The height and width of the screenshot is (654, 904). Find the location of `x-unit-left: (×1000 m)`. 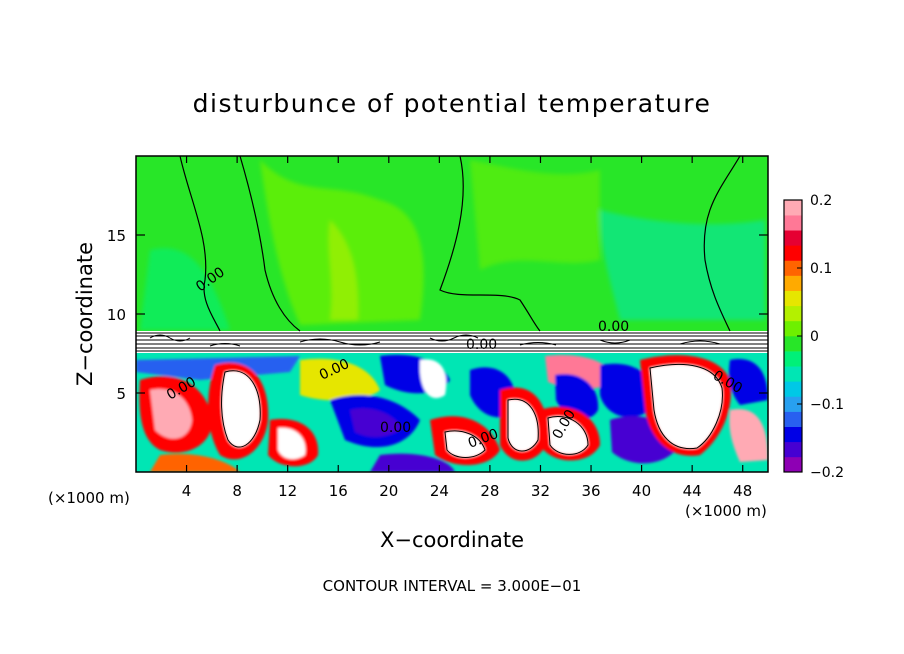

x-unit-left: (×1000 m) is located at coordinates (89, 498).